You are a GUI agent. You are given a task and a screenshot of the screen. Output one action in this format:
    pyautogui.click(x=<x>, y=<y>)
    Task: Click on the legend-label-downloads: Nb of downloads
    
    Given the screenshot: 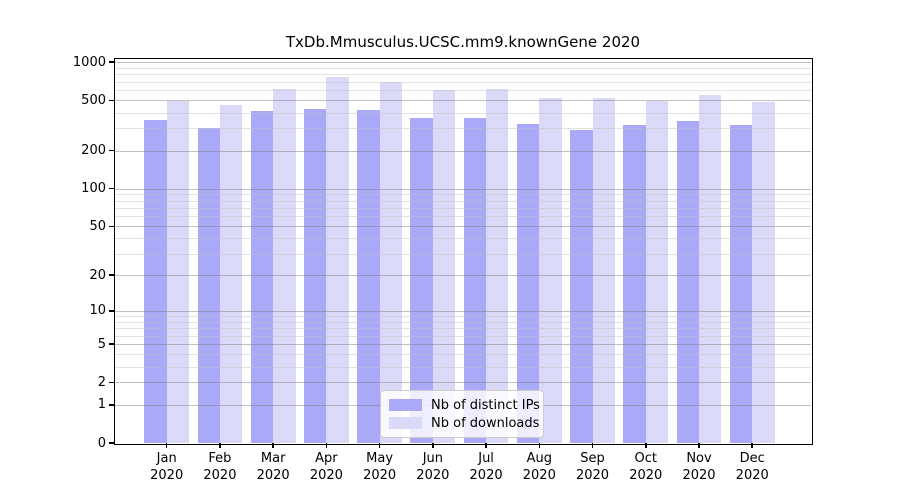 What is the action you would take?
    pyautogui.click(x=485, y=423)
    